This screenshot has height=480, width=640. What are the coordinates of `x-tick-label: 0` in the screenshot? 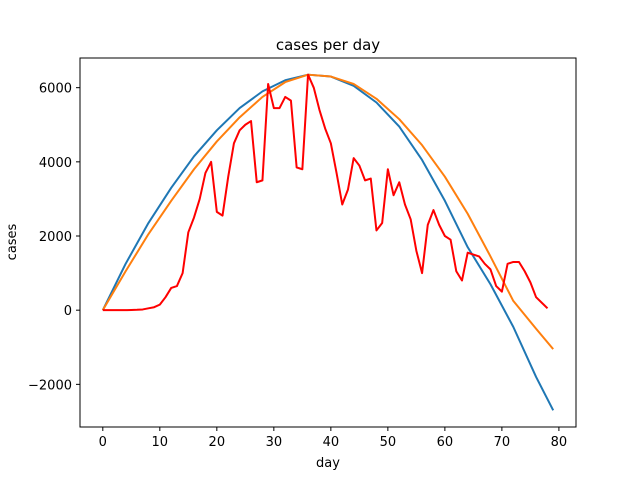 It's located at (103, 442).